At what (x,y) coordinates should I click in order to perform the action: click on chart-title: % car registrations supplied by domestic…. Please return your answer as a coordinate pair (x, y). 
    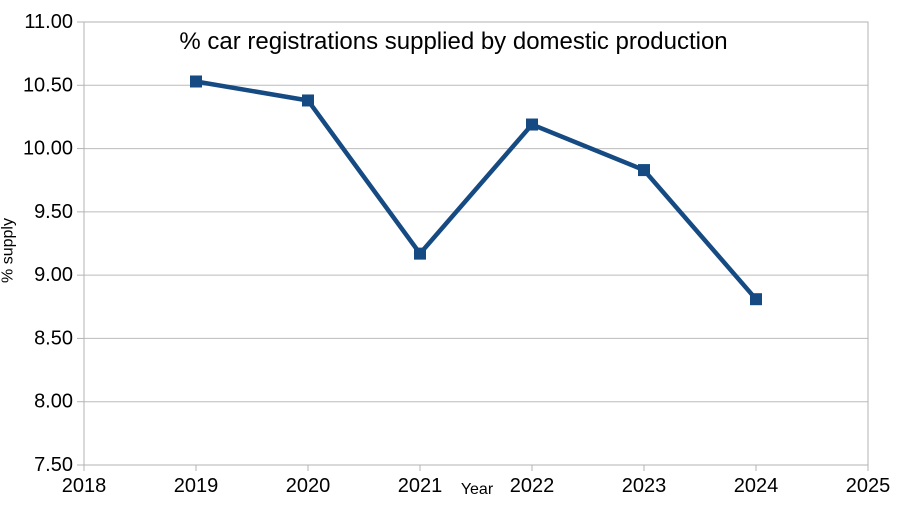
    Looking at the image, I should click on (453, 41).